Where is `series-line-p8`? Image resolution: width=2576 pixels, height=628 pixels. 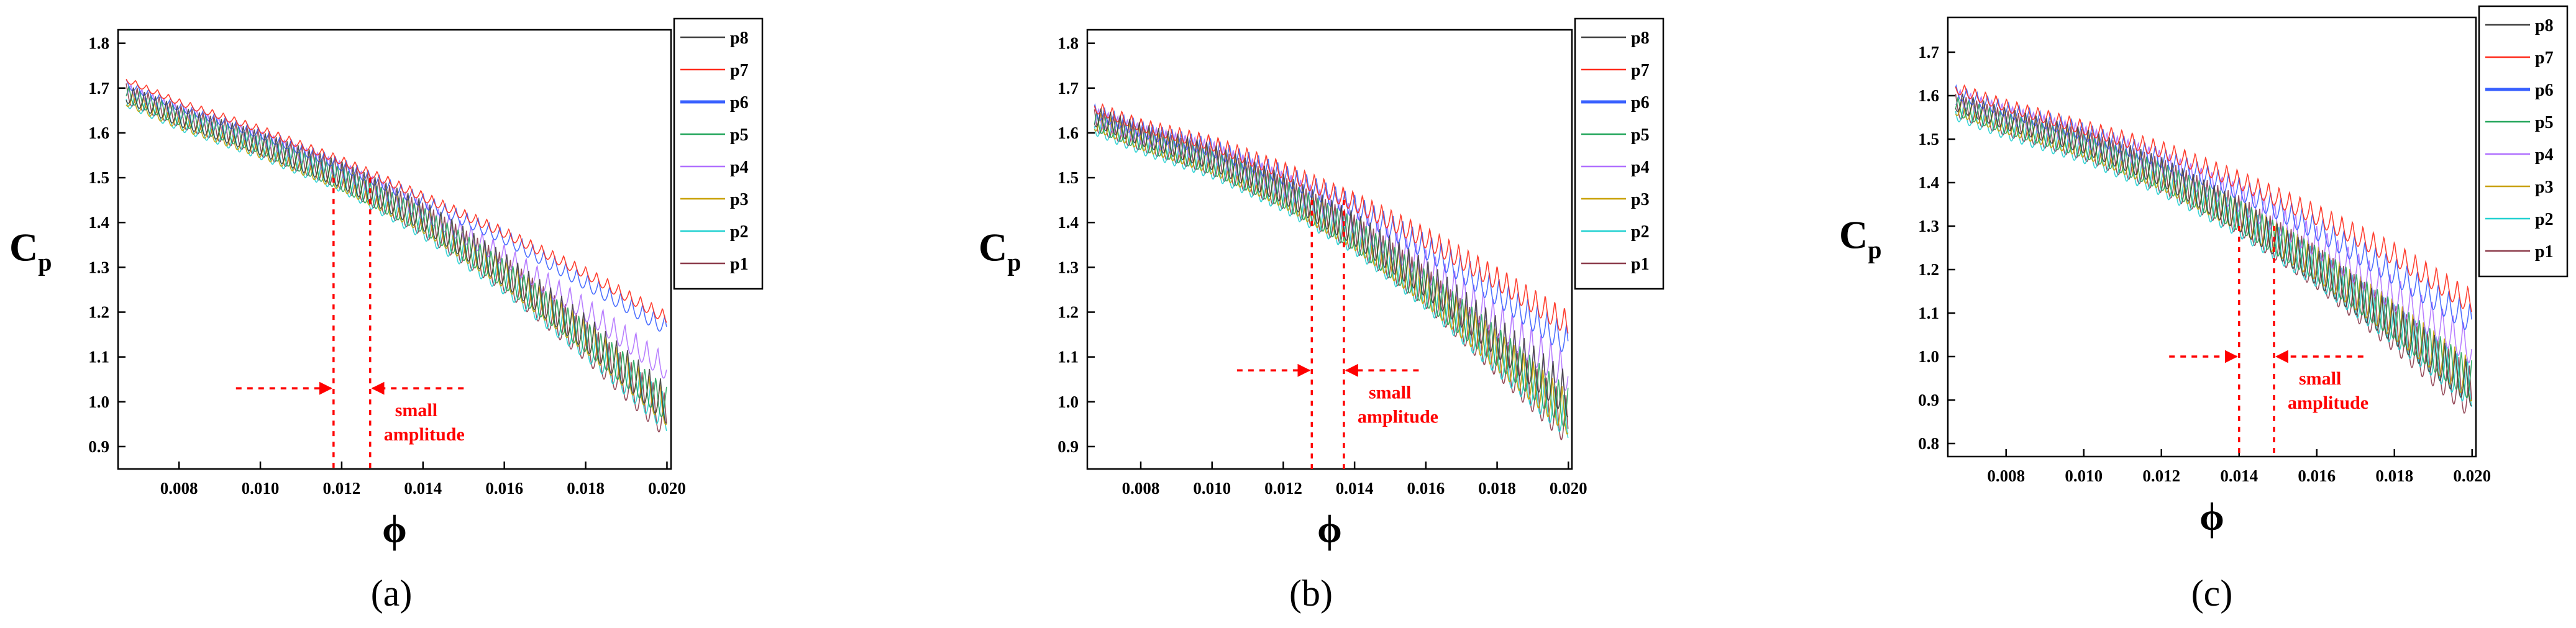
series-line-p8 is located at coordinates (396, 255).